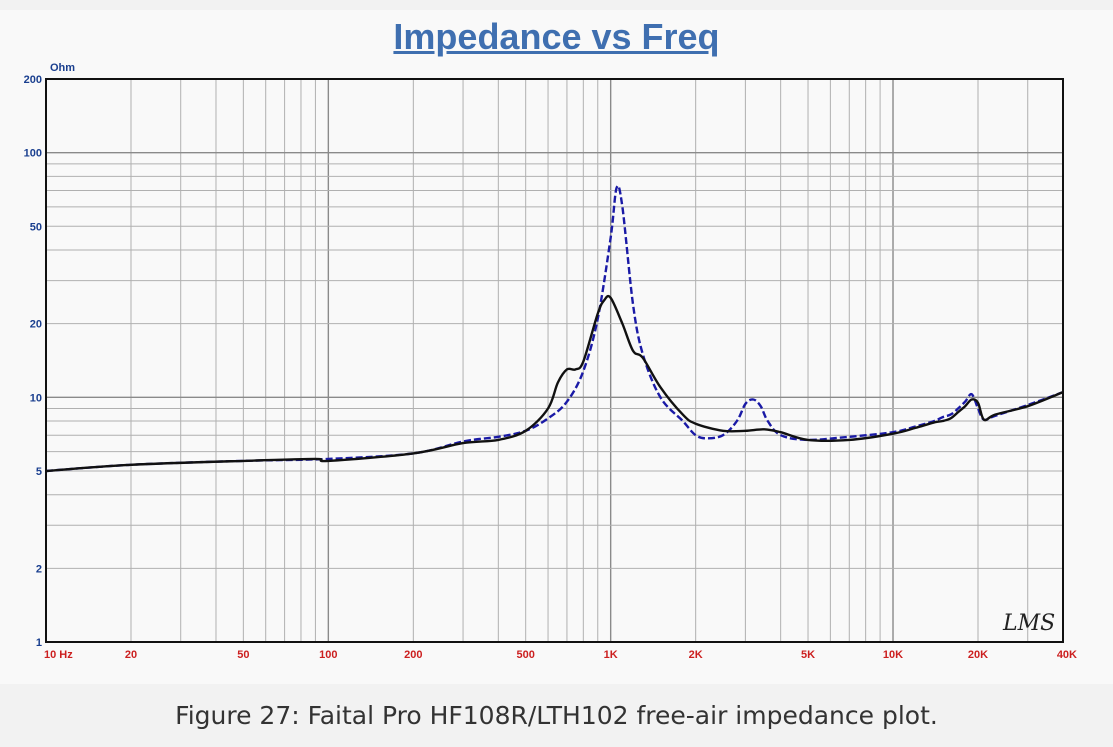  Describe the element at coordinates (131, 655) in the screenshot. I see `x-tick-label: 20` at that location.